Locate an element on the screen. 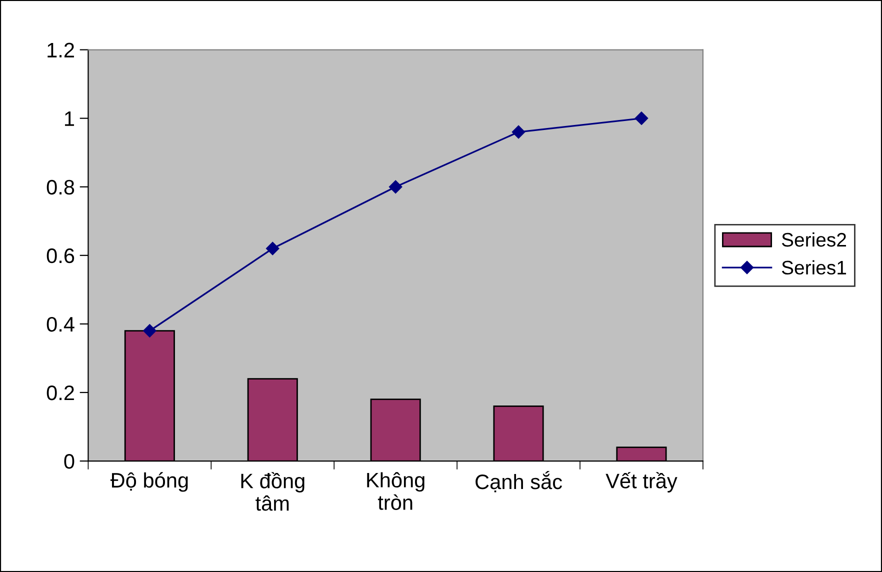 This screenshot has width=882, height=572. x-tick-label: Độ bóng is located at coordinates (149, 482).